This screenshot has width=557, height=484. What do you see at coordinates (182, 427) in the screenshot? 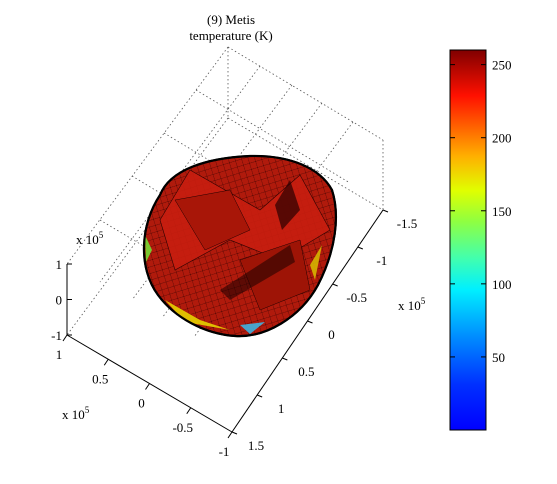
I see `x-tick-label: -0.5` at bounding box center [182, 427].